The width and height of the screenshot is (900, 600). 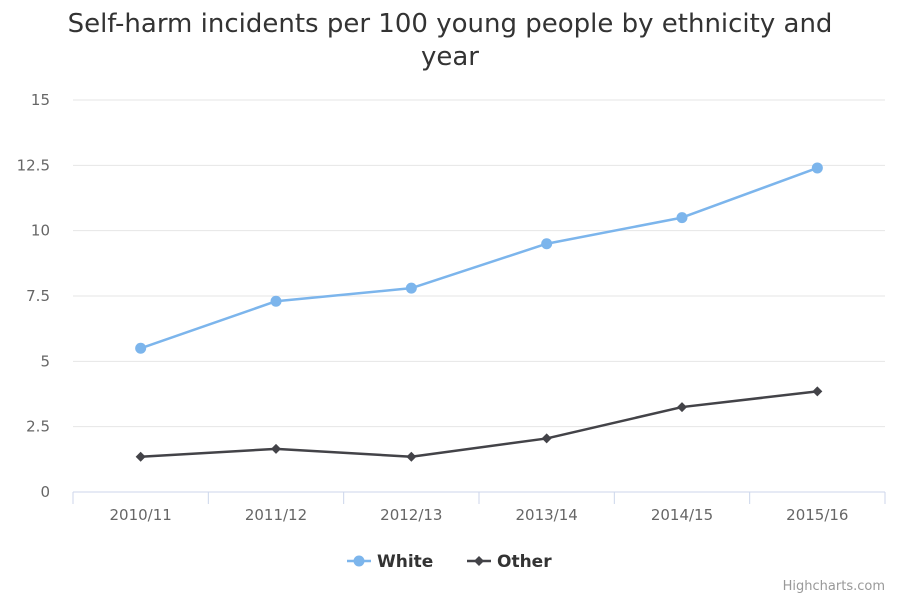 What do you see at coordinates (547, 515) in the screenshot?
I see `x-tick-label: 2013/14` at bounding box center [547, 515].